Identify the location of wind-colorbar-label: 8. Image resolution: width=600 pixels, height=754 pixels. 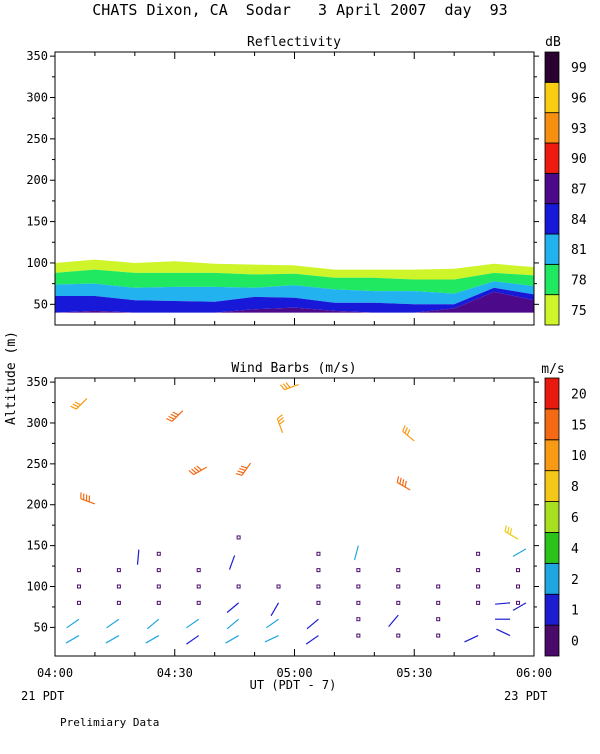
(575, 487).